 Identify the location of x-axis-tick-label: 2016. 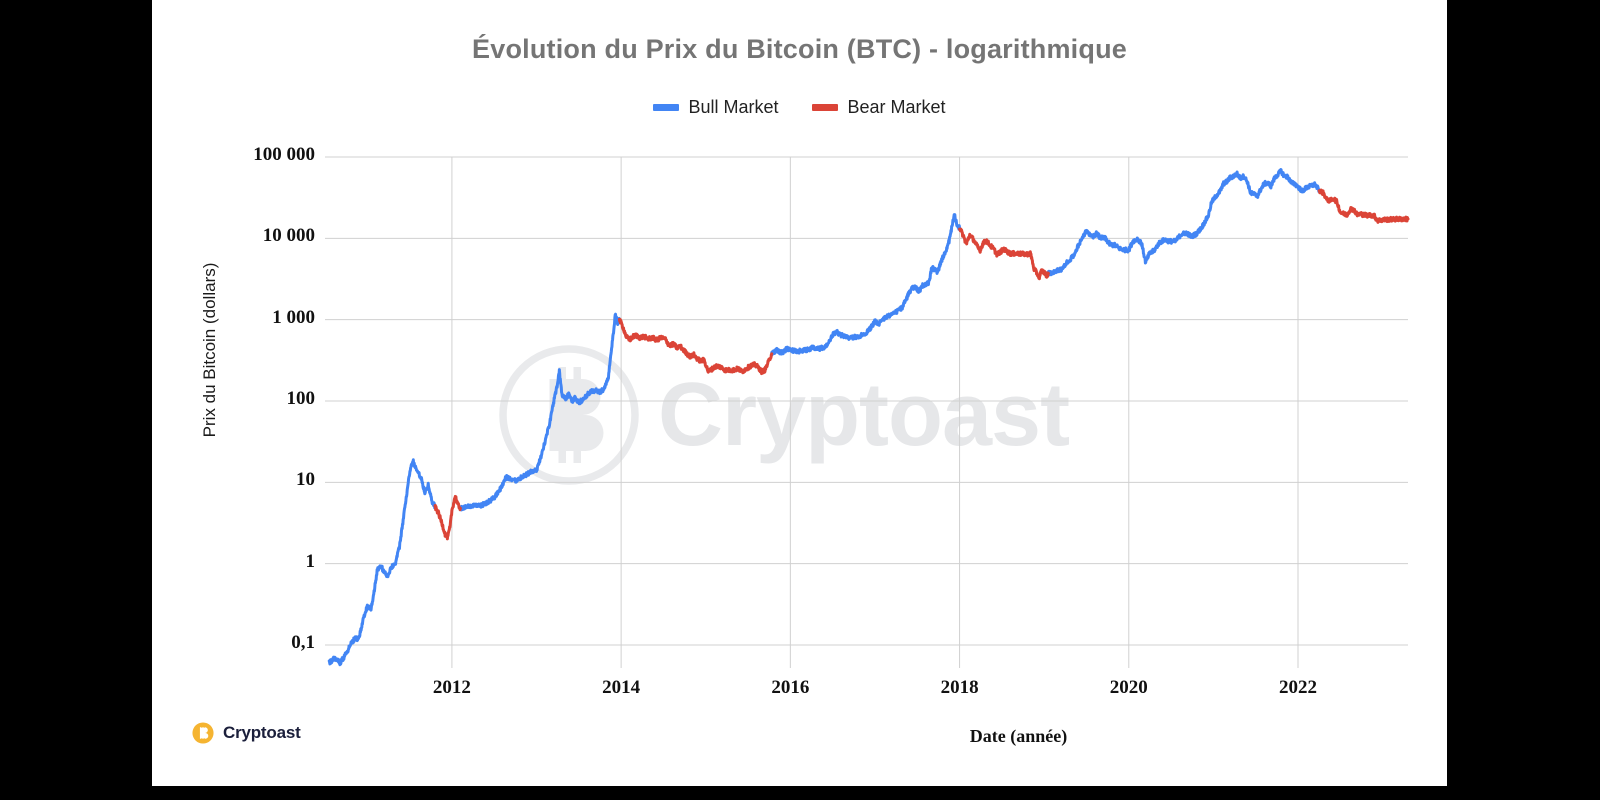
(790, 687).